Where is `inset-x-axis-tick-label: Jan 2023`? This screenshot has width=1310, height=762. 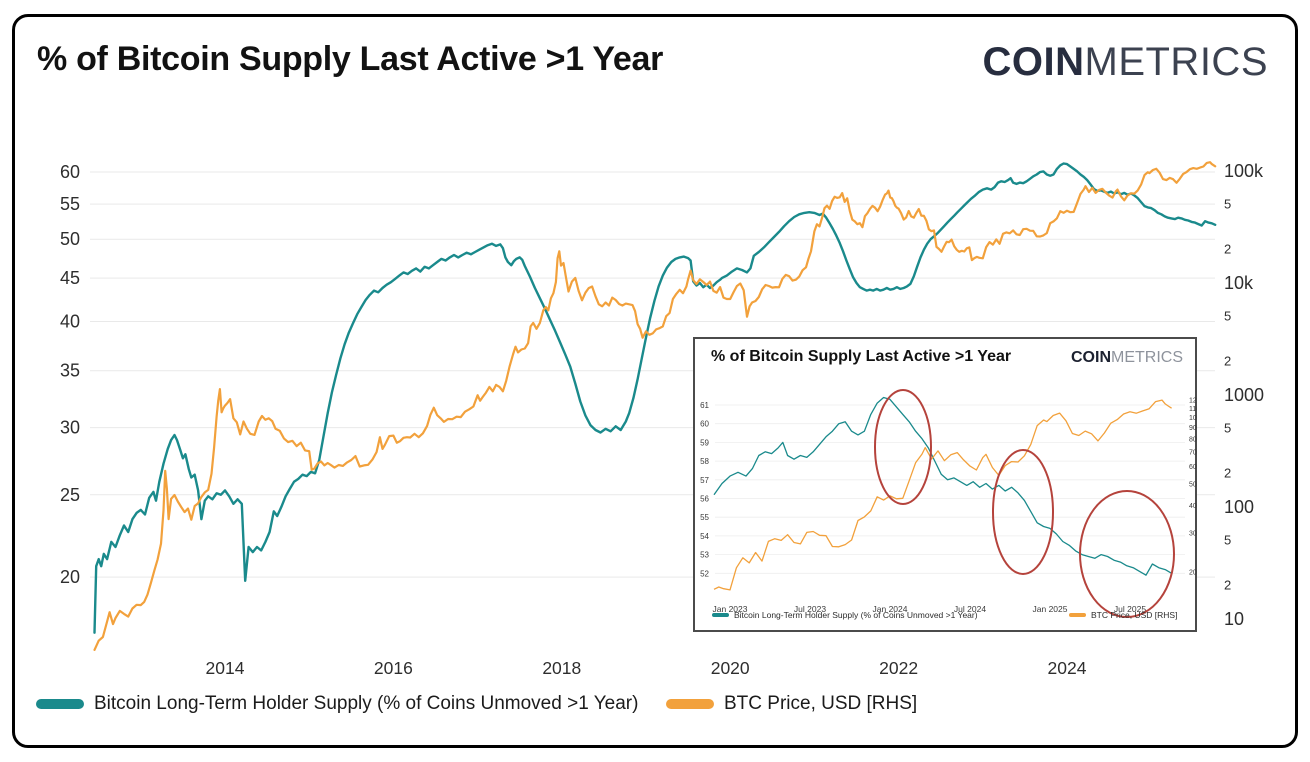
inset-x-axis-tick-label: Jan 2023 is located at coordinates (730, 609).